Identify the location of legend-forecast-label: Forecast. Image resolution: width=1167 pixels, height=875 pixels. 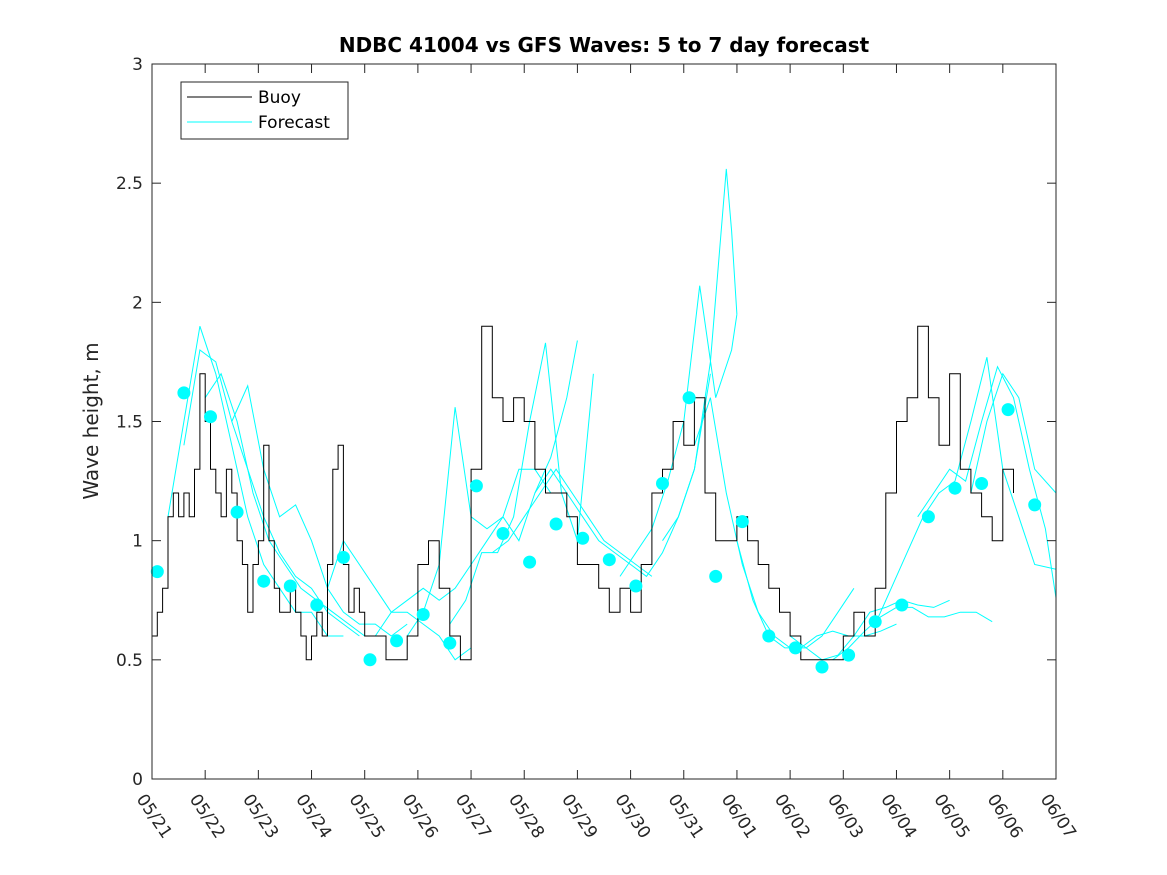
(294, 123).